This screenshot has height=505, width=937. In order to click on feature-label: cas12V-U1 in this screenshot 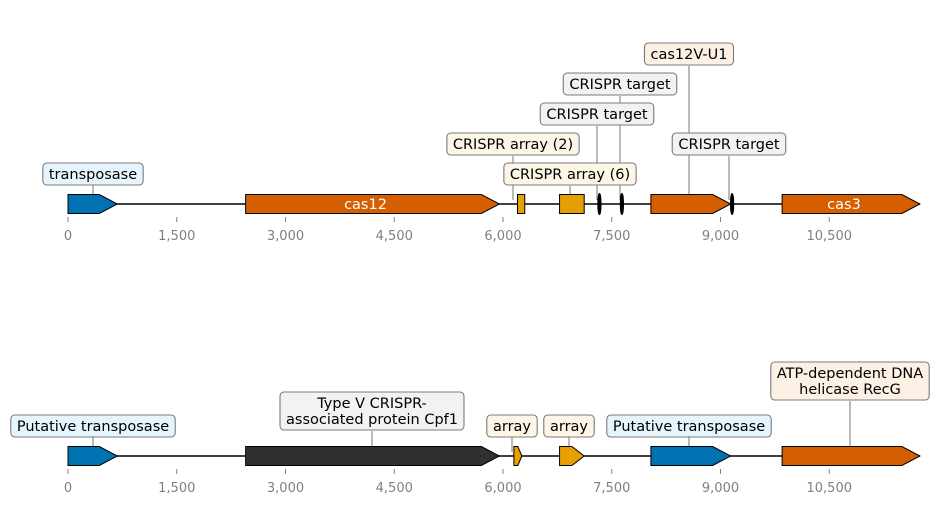, I will do `click(688, 55)`.